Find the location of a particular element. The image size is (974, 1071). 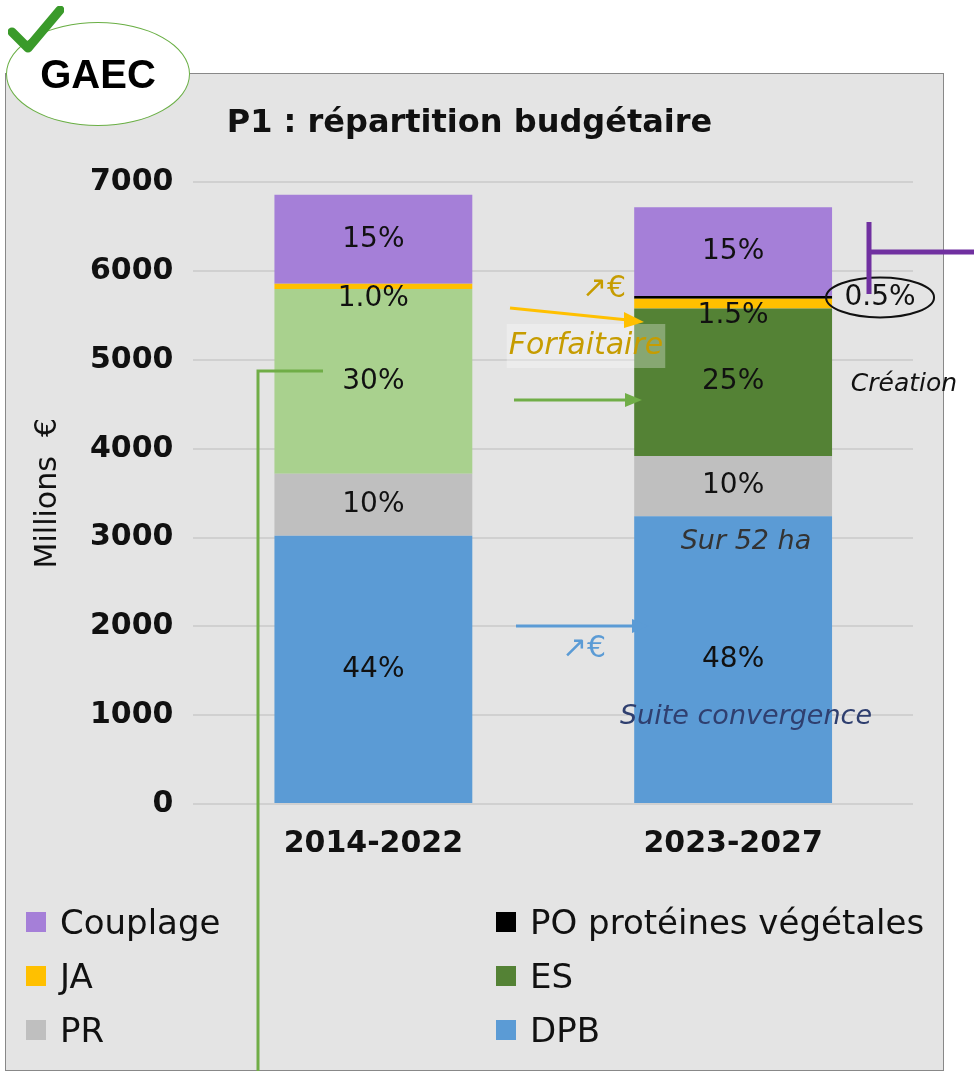

y-tick-label: 2000 is located at coordinates (132, 624).